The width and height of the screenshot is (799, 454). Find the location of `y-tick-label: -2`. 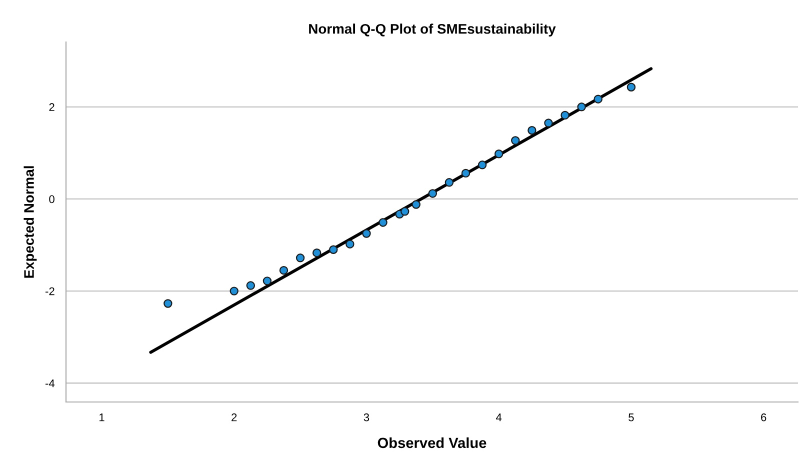

y-tick-label: -2 is located at coordinates (50, 291).